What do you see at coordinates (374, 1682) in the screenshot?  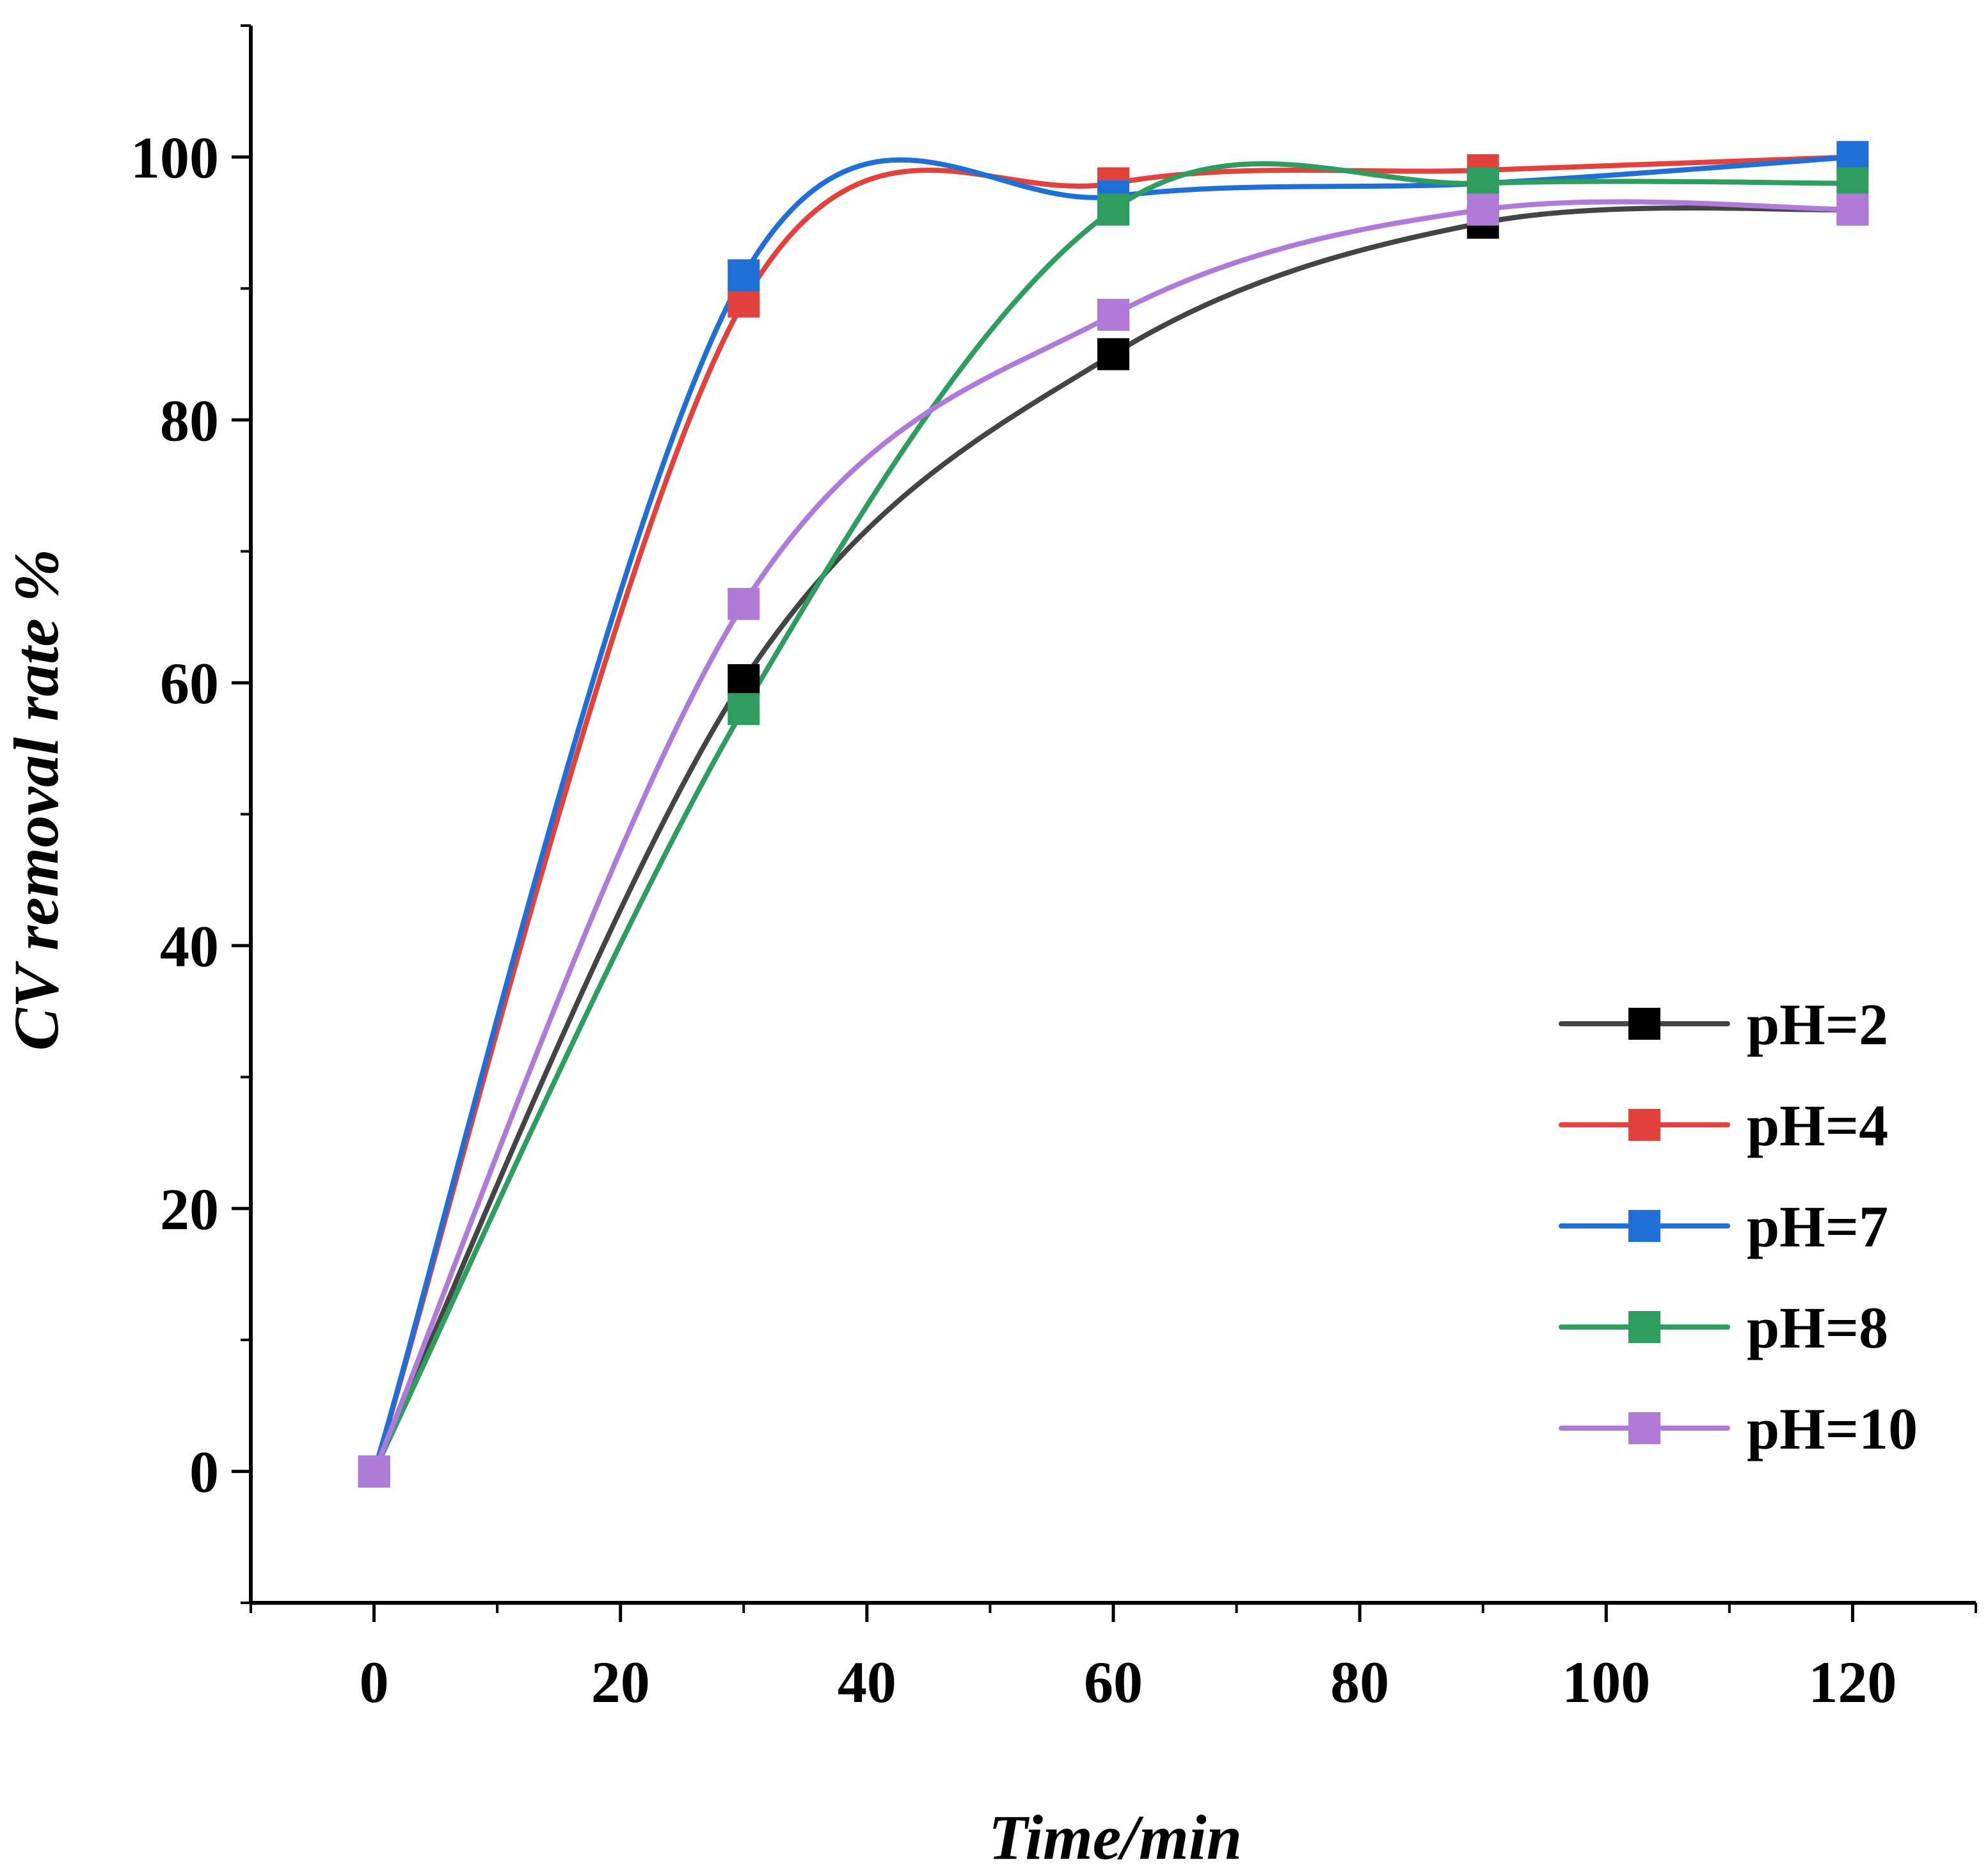 I see `x-tick-label: 0` at bounding box center [374, 1682].